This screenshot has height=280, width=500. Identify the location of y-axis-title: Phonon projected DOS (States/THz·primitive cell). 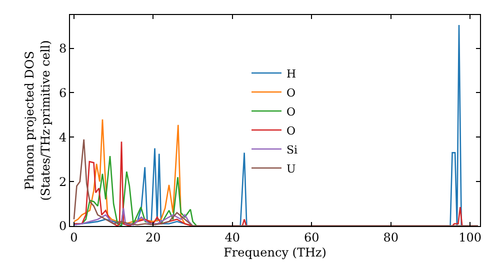
(37, 120).